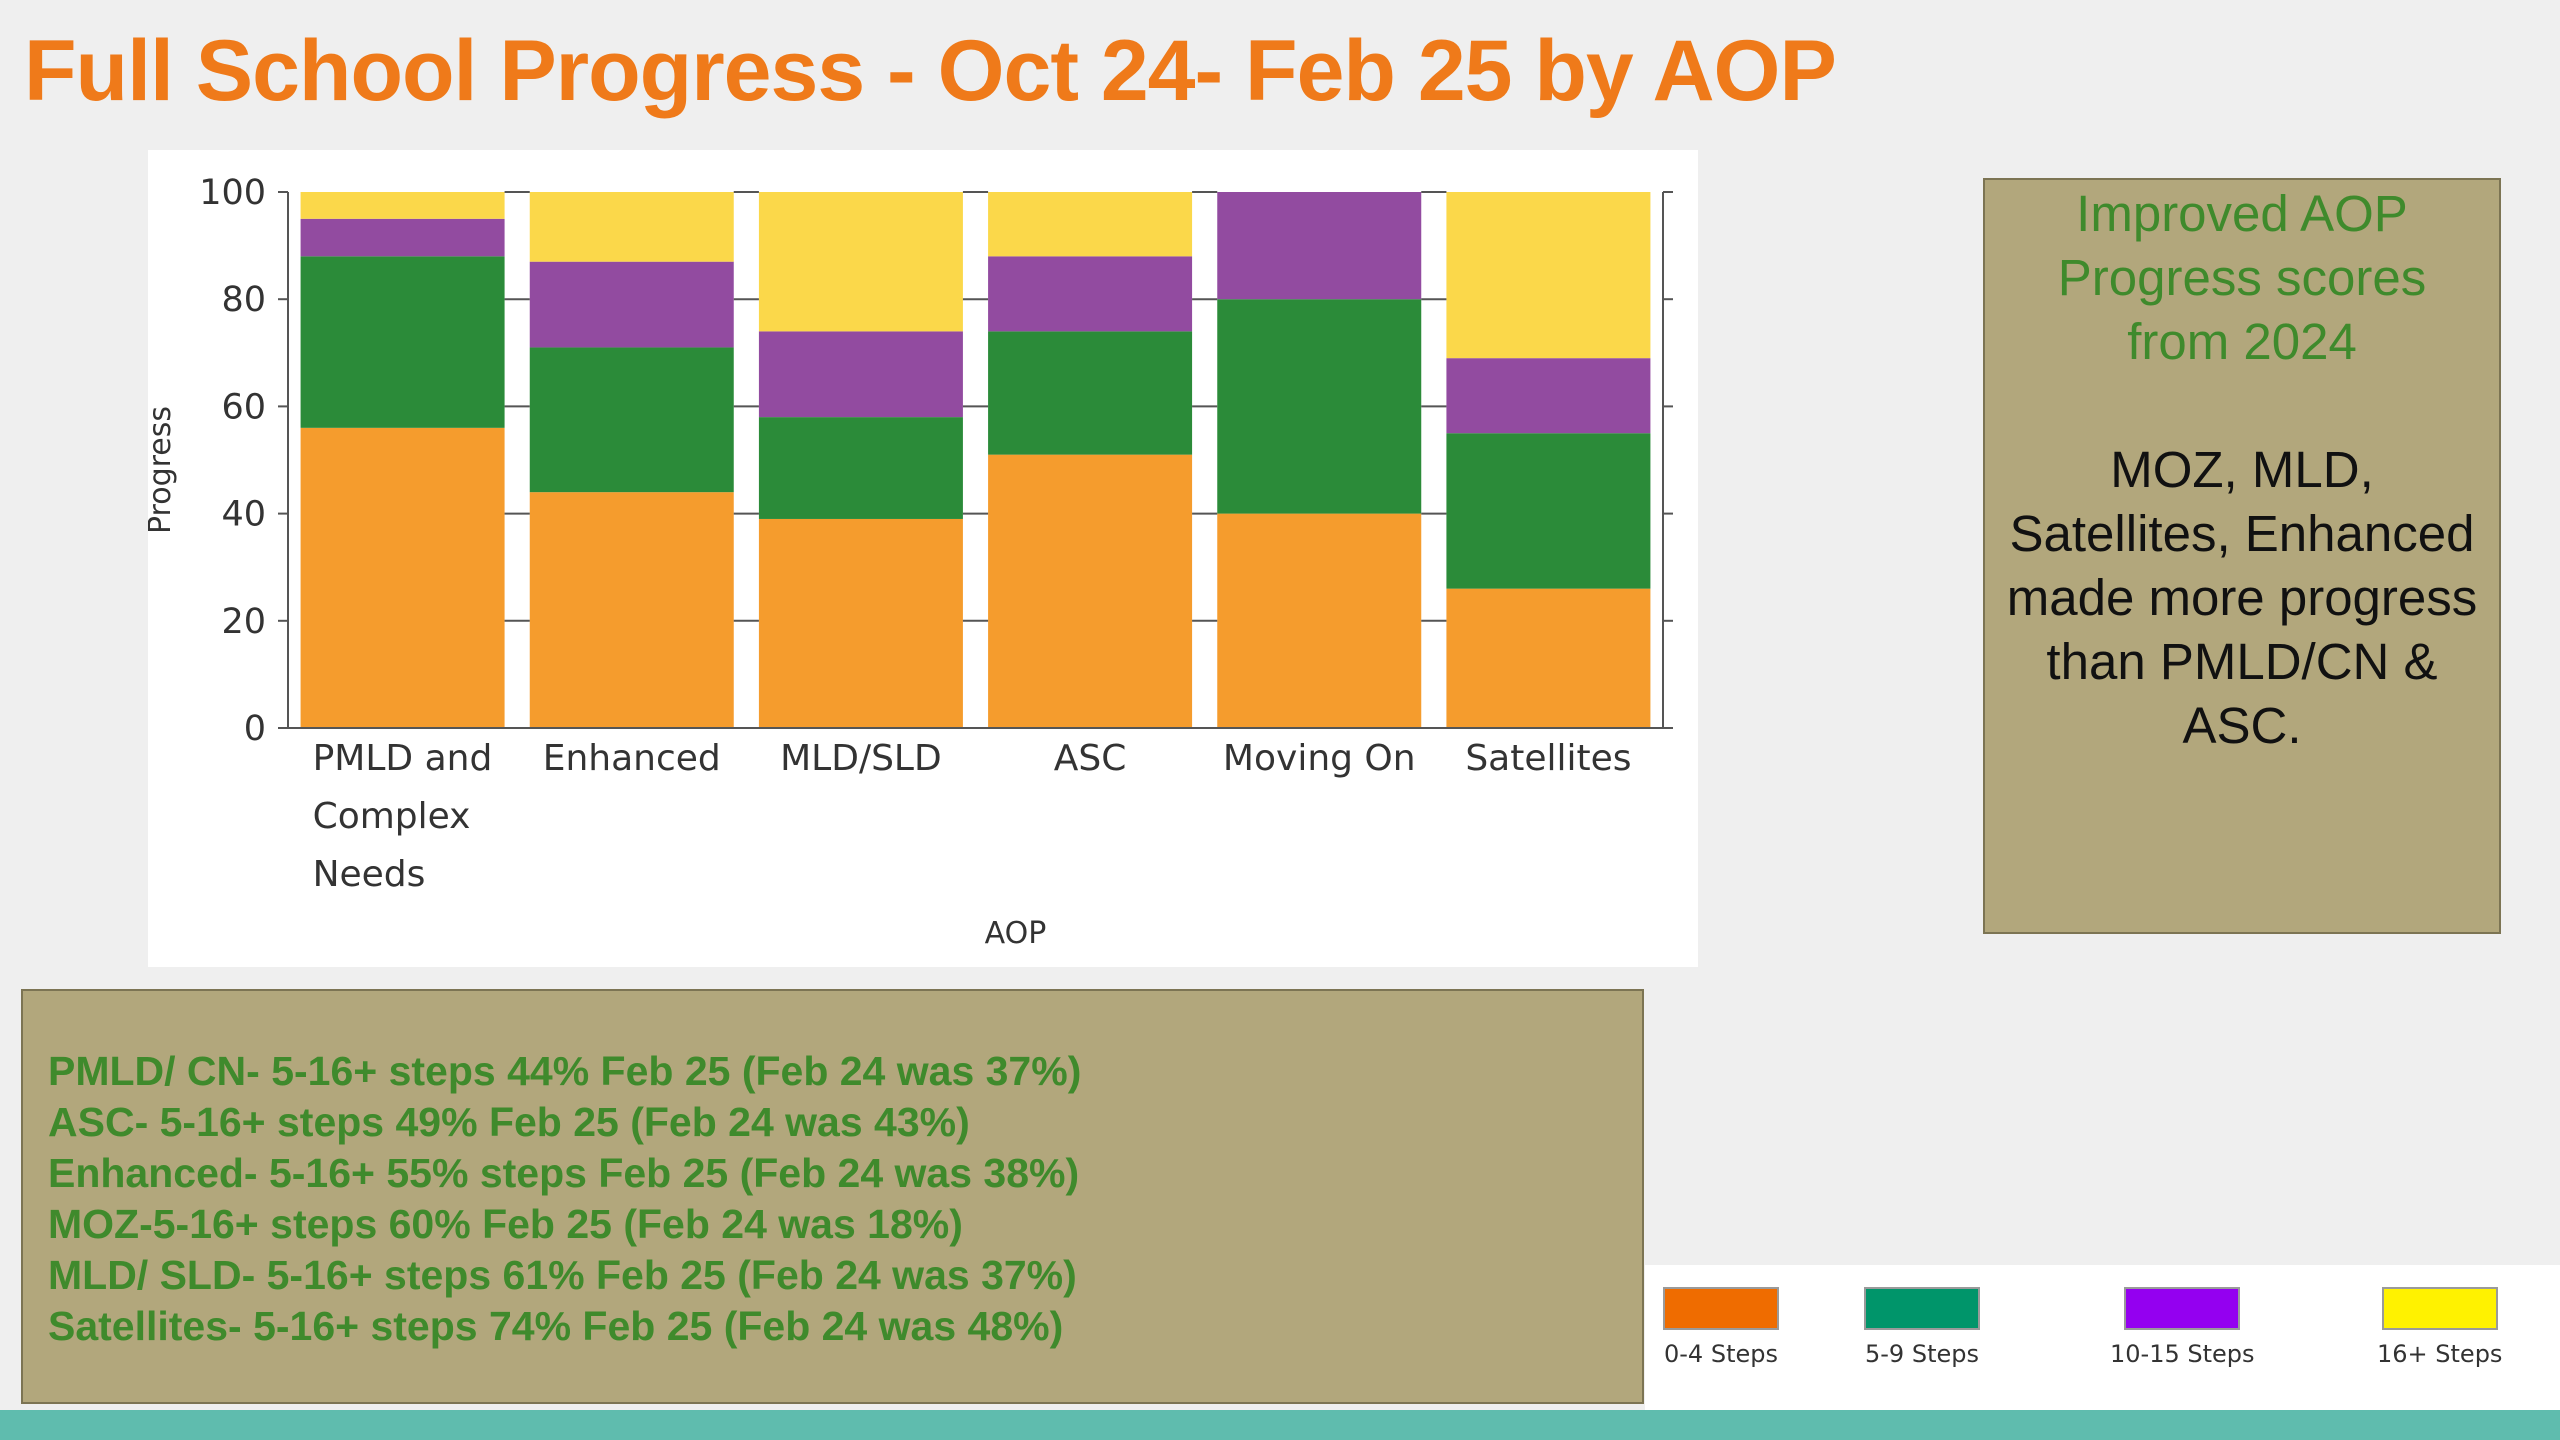  I want to click on x-category-label: Enhanced, so click(632, 758).